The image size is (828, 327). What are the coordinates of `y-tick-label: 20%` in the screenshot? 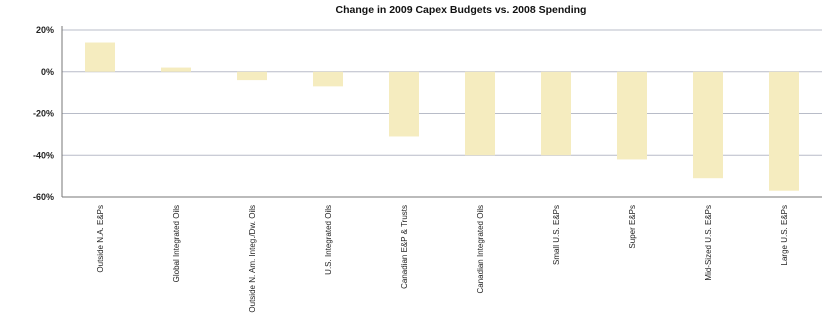 It's located at (45, 30).